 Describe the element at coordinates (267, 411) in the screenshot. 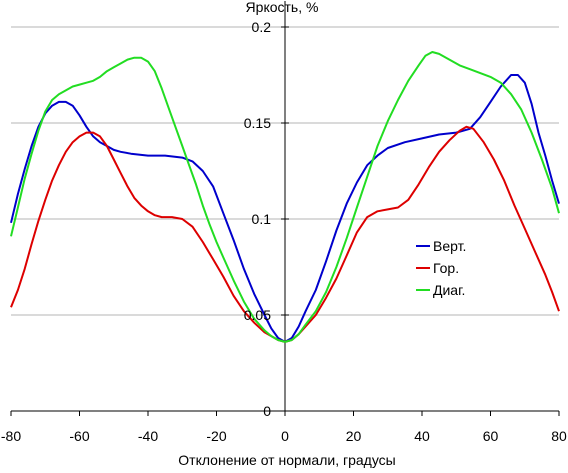

I see `y-tick-label: 0` at that location.